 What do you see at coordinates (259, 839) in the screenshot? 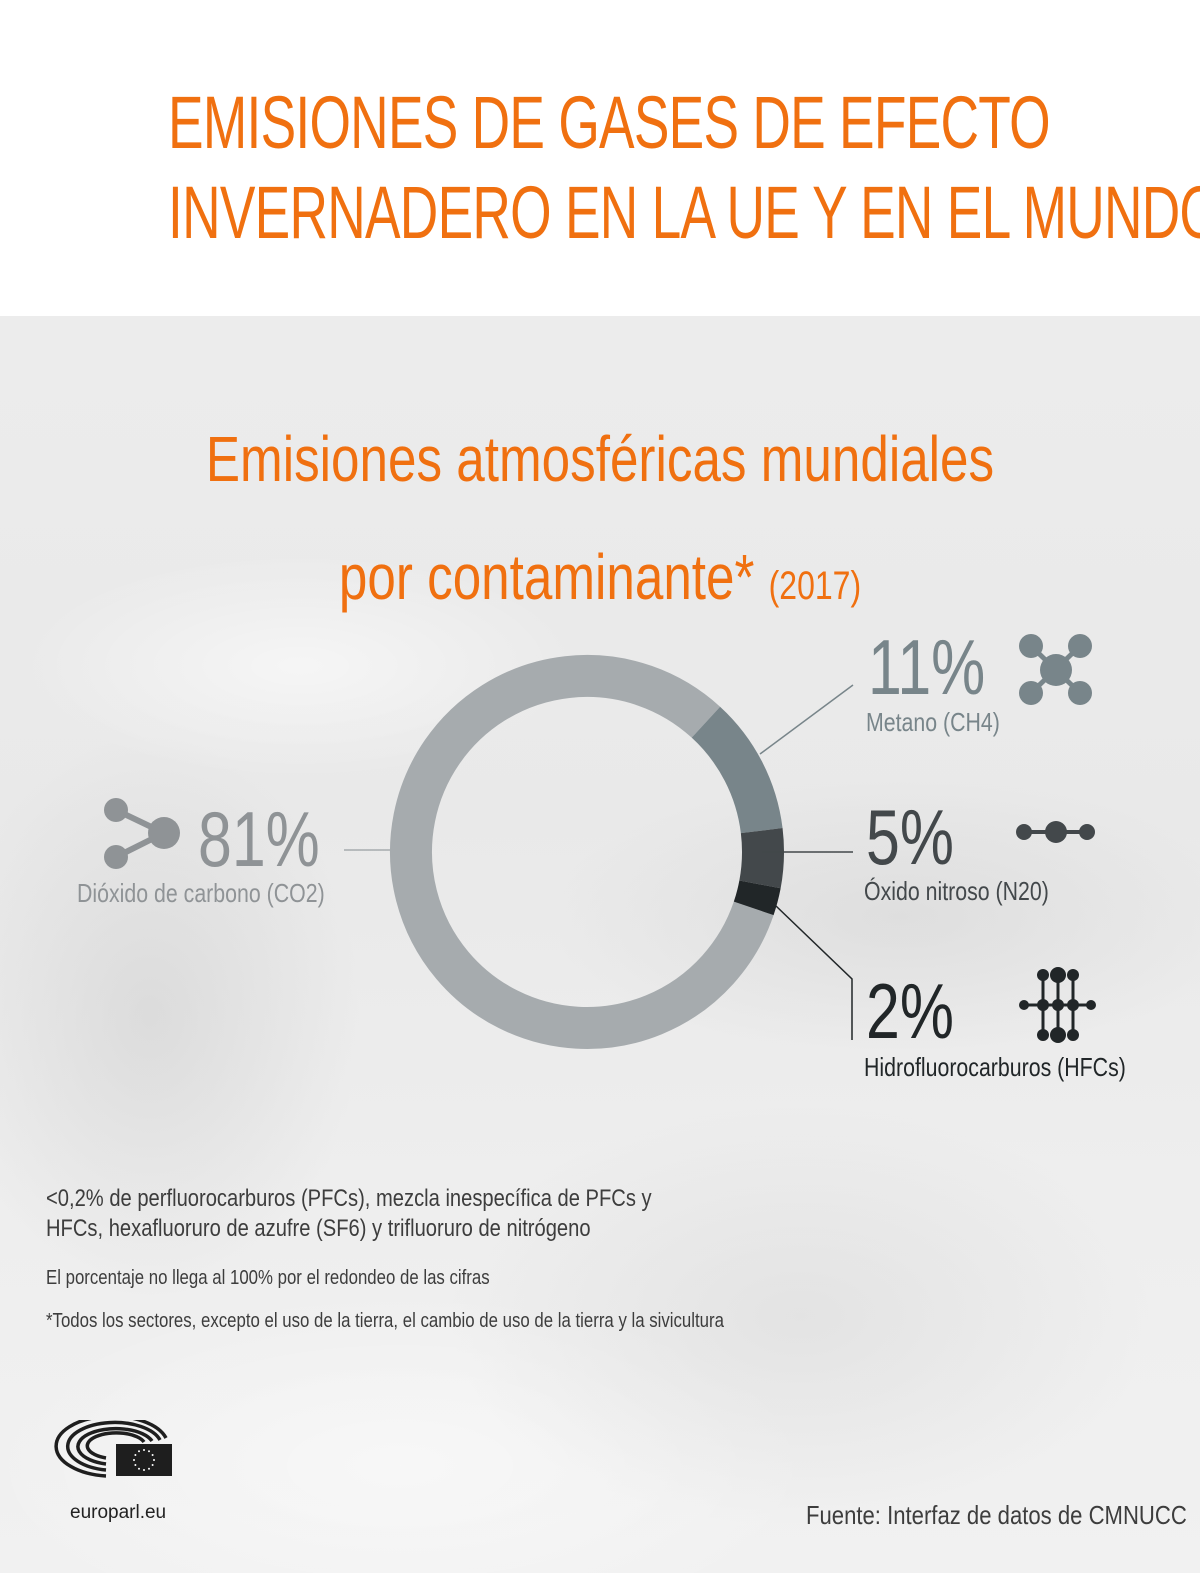
I see `co2-percent: 81%` at bounding box center [259, 839].